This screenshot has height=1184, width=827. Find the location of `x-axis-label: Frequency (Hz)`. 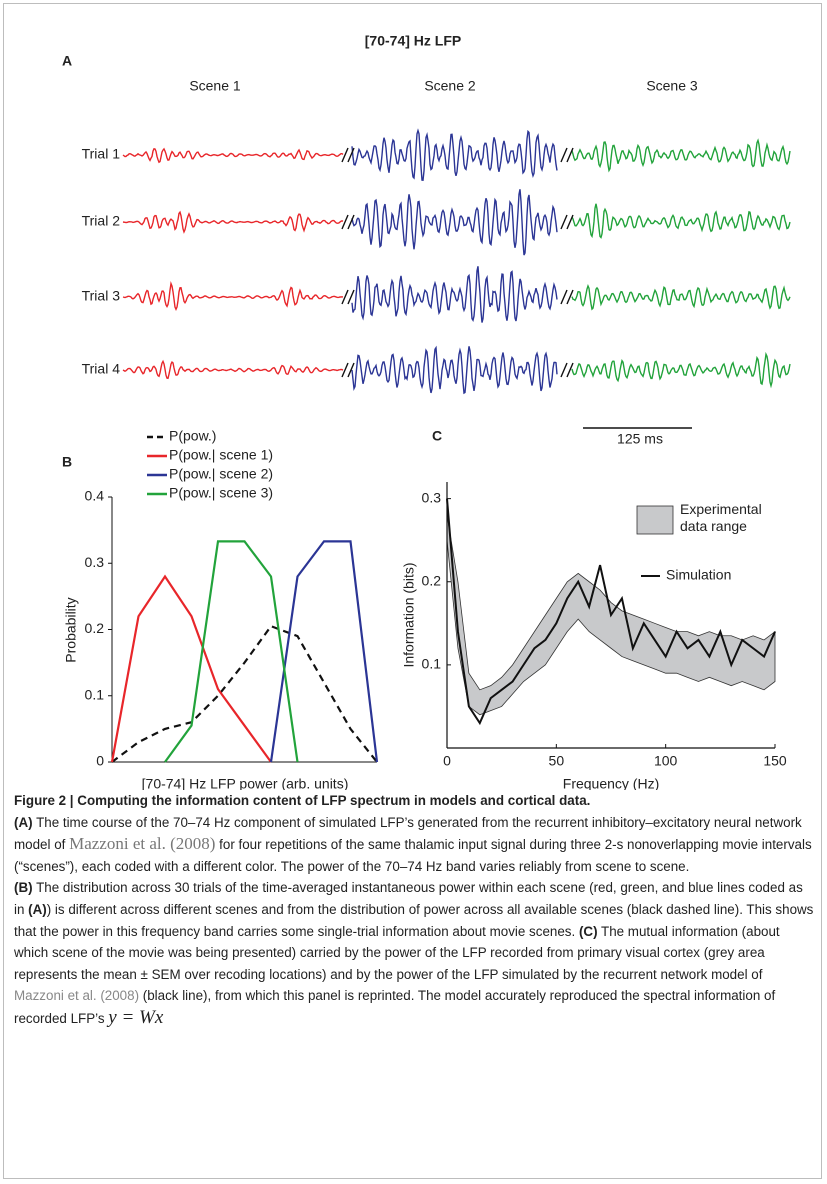

x-axis-label: Frequency (Hz) is located at coordinates (611, 783).